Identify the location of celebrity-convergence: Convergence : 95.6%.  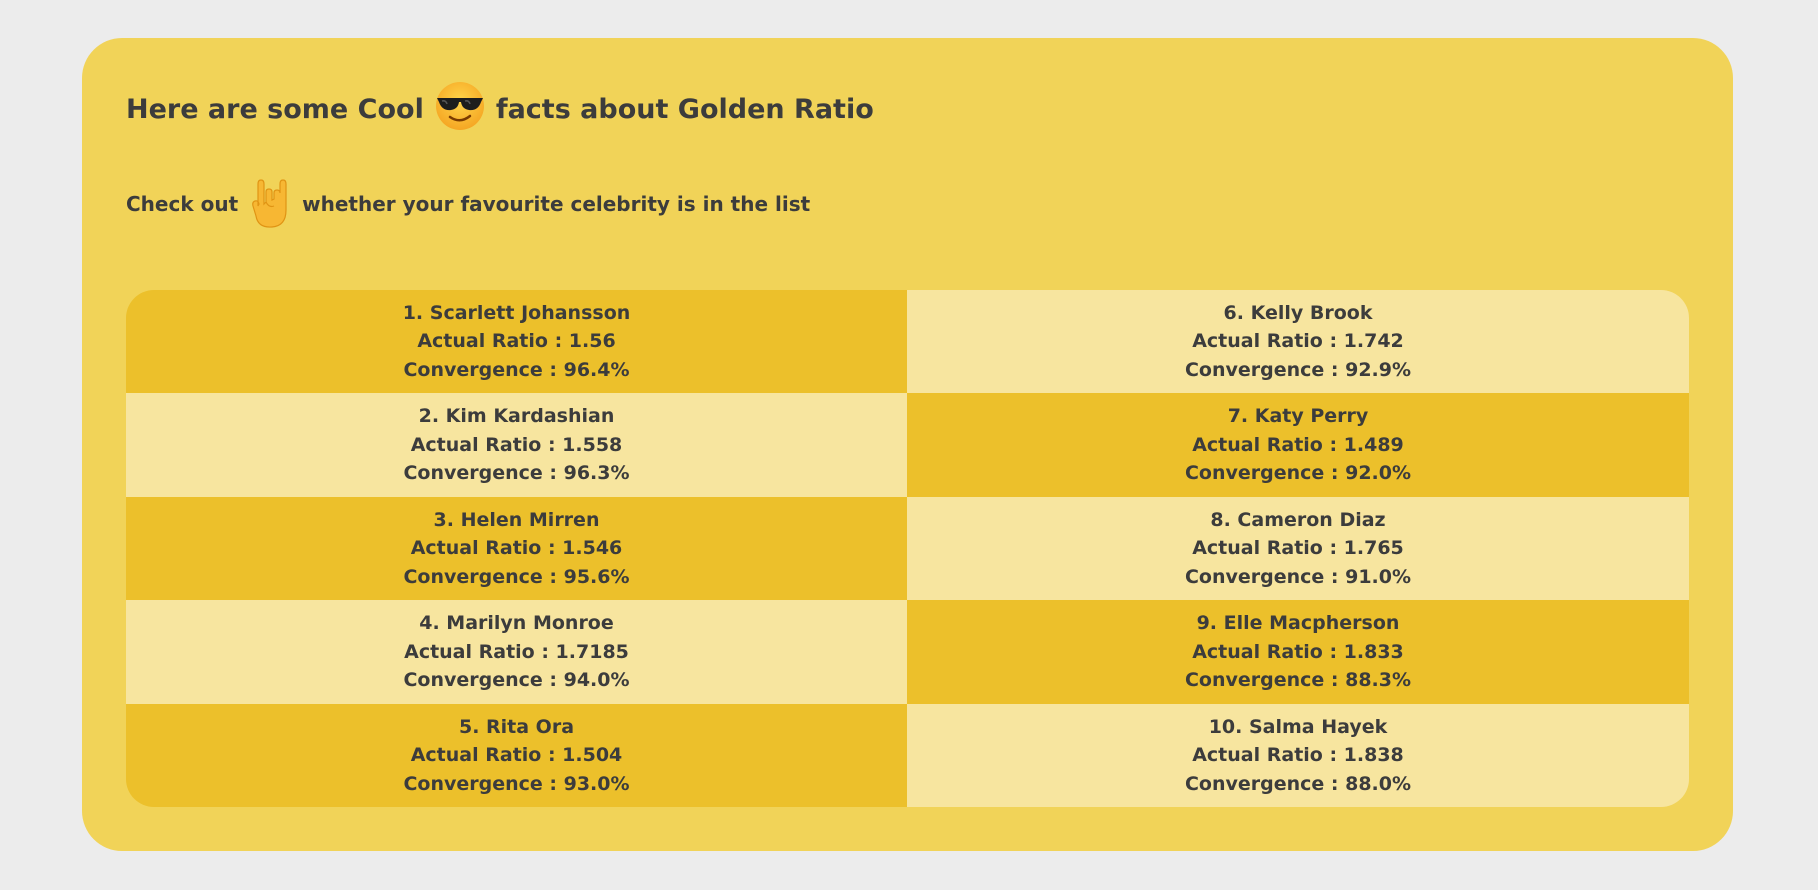
(516, 576).